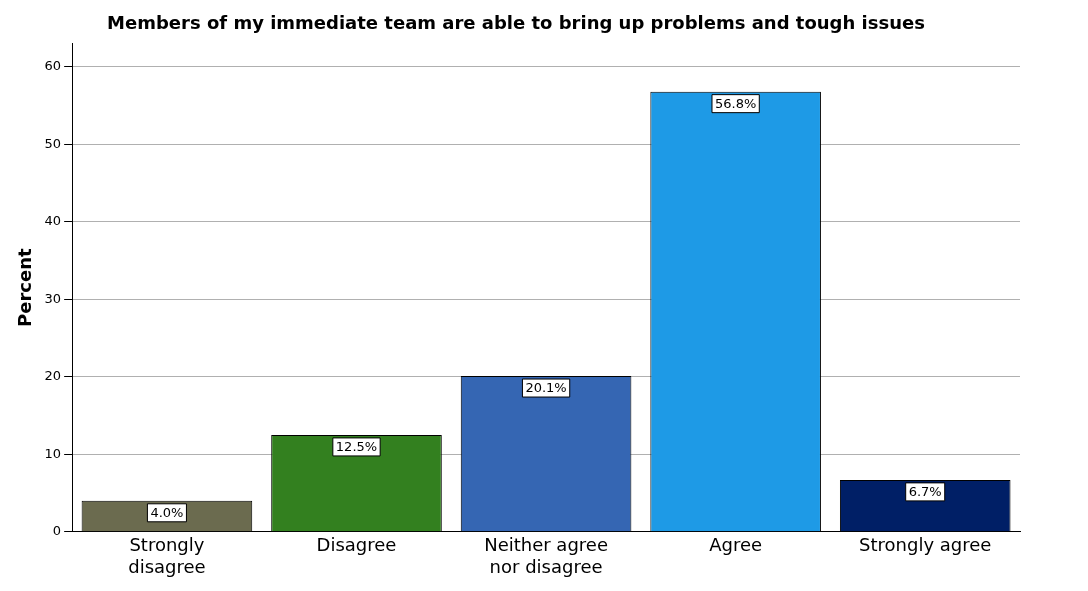 The height and width of the screenshot is (591, 1088). Describe the element at coordinates (925, 545) in the screenshot. I see `x-tick-label: Strongly agree` at that location.